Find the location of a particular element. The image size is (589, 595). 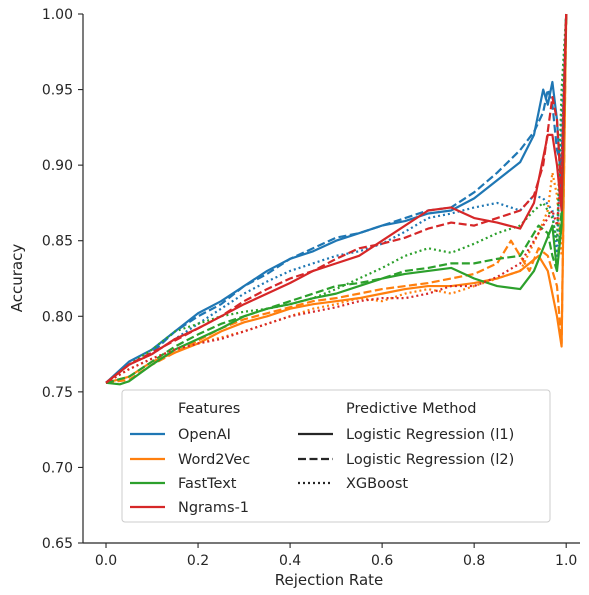

legend-features-title: Features is located at coordinates (209, 409).